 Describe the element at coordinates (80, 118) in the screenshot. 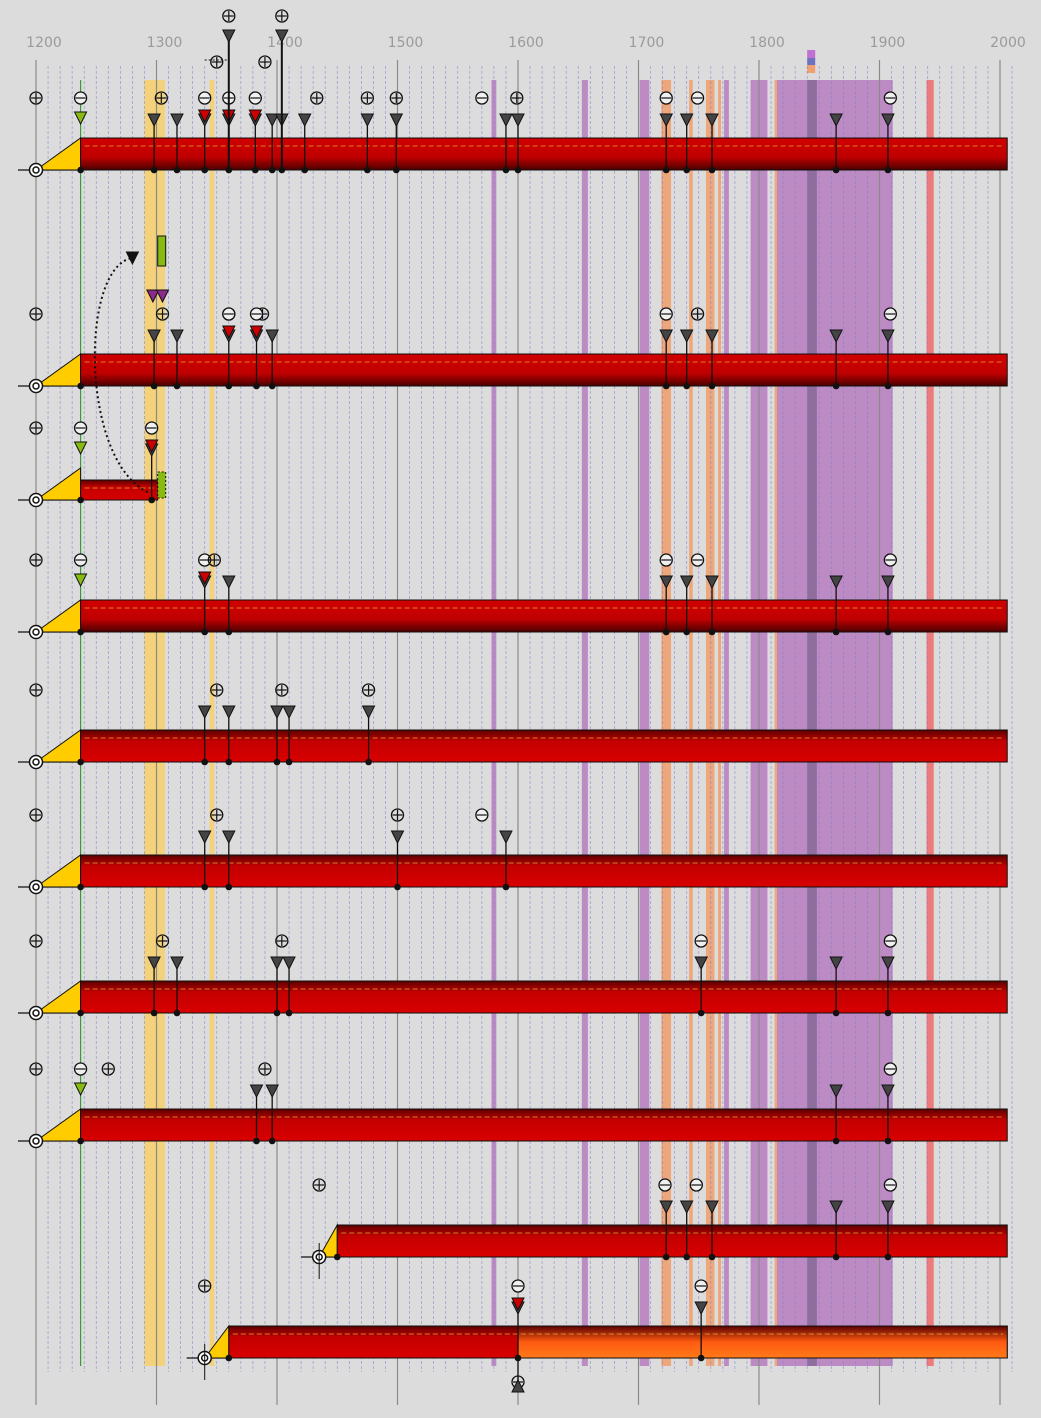

I see `green-triangle-icon` at that location.